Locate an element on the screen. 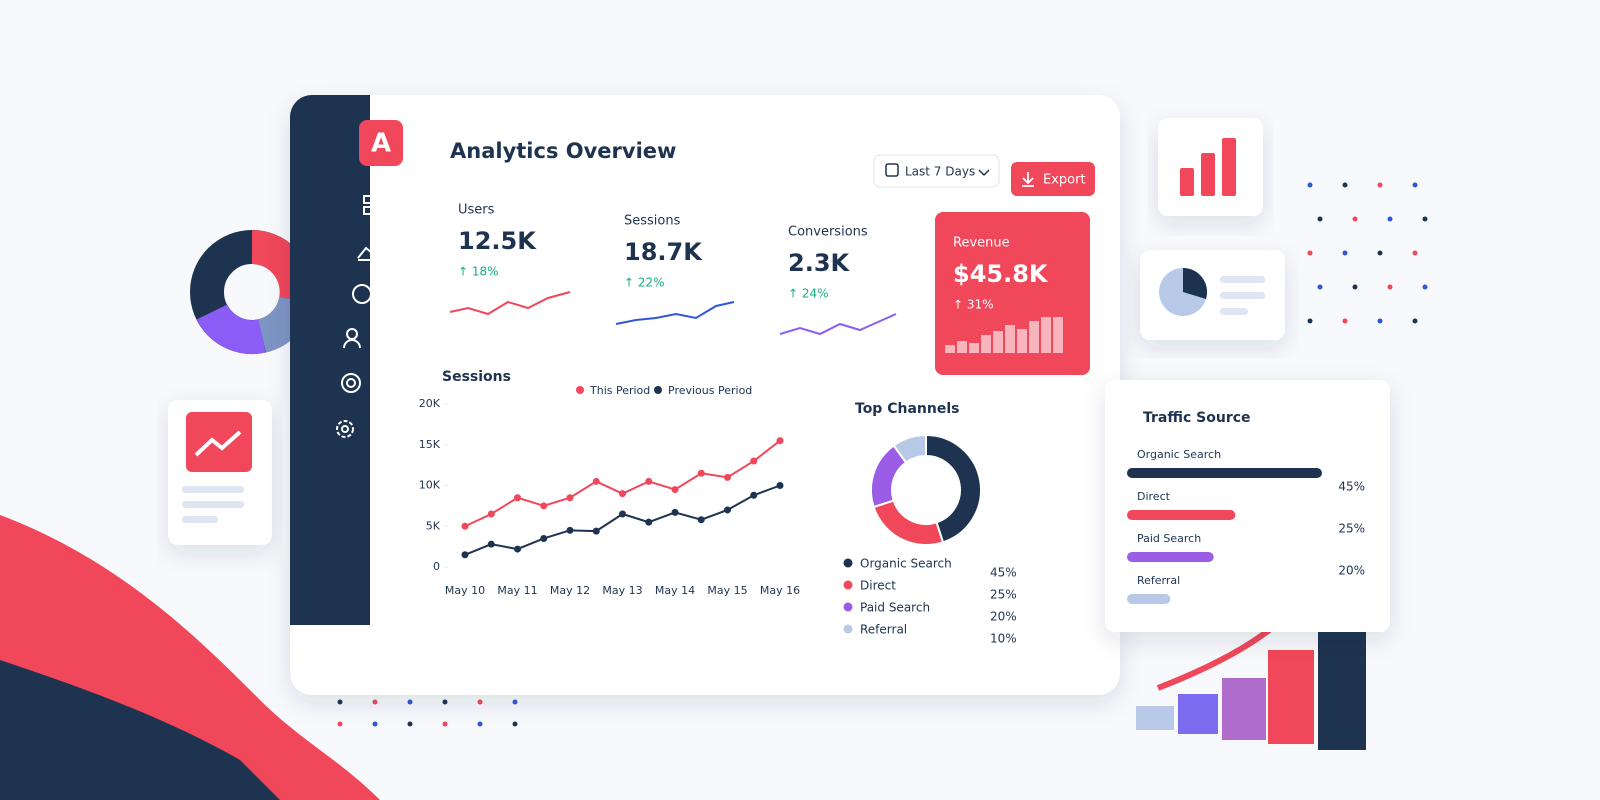 This screenshot has height=800, width=1600. kpi-label: Sessions is located at coordinates (652, 221).